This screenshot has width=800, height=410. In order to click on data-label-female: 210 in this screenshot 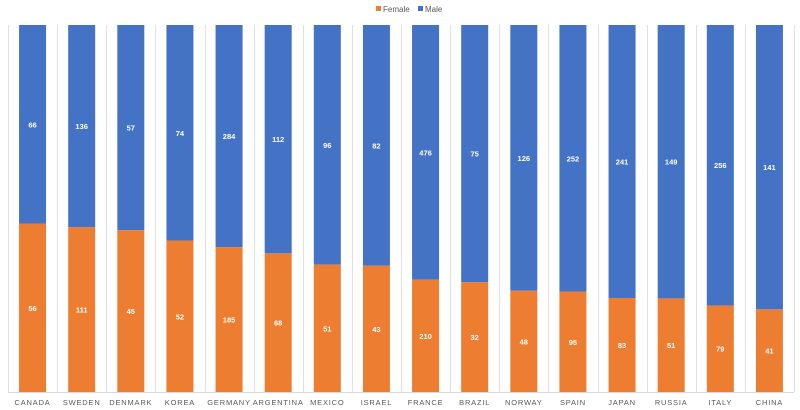, I will do `click(425, 336)`.